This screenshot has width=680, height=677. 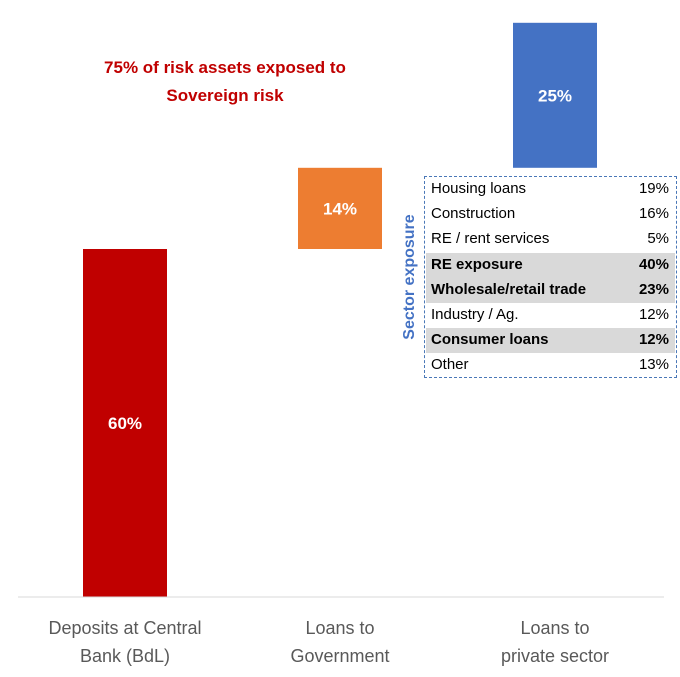 I want to click on sector-row: Construction 16%, so click(x=550, y=214).